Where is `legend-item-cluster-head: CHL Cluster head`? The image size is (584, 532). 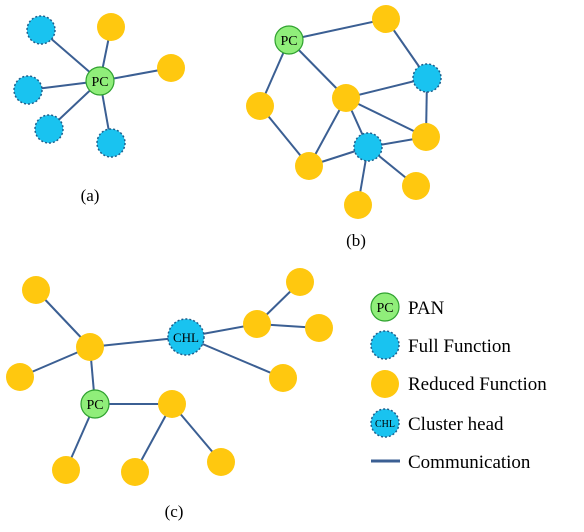 legend-item-cluster-head: CHL Cluster head is located at coordinates (437, 423).